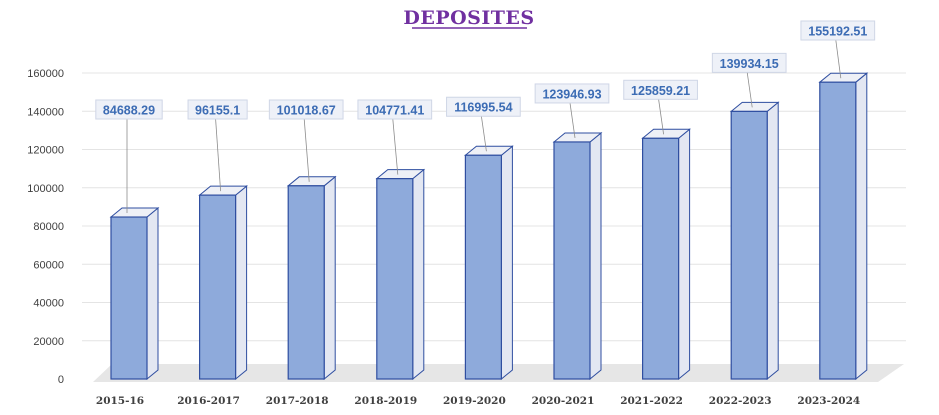  I want to click on data-label-text: 116995.54, so click(483, 108).